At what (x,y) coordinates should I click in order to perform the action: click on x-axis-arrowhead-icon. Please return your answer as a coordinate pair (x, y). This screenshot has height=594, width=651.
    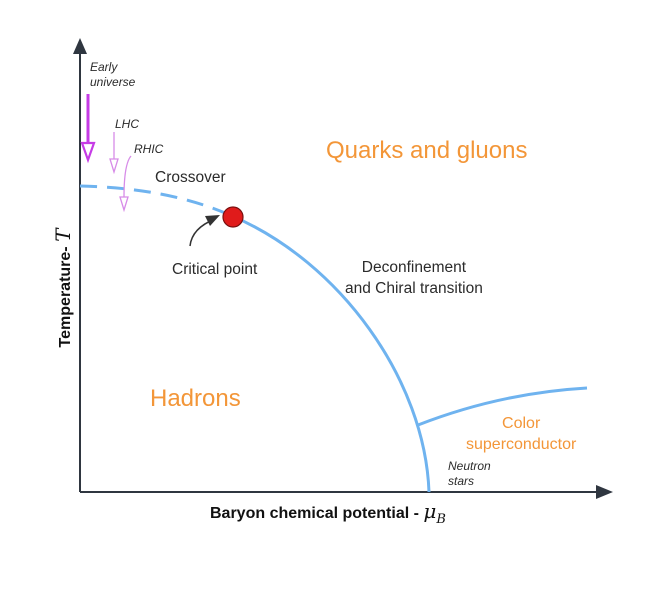
    Looking at the image, I should click on (604, 492).